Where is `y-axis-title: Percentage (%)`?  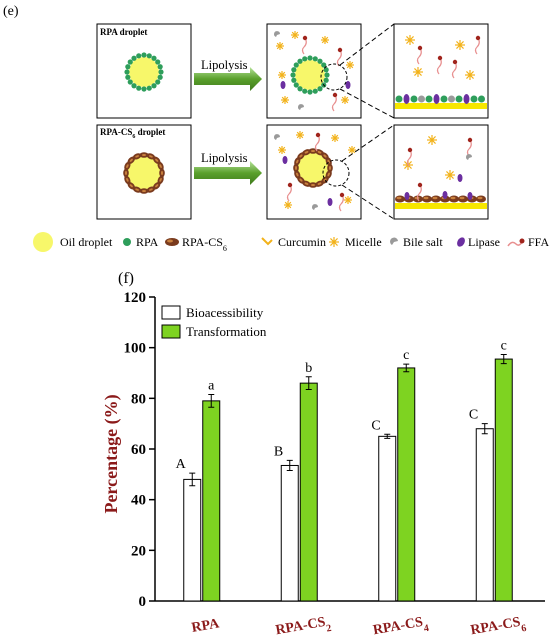
y-axis-title: Percentage (%) is located at coordinates (111, 453).